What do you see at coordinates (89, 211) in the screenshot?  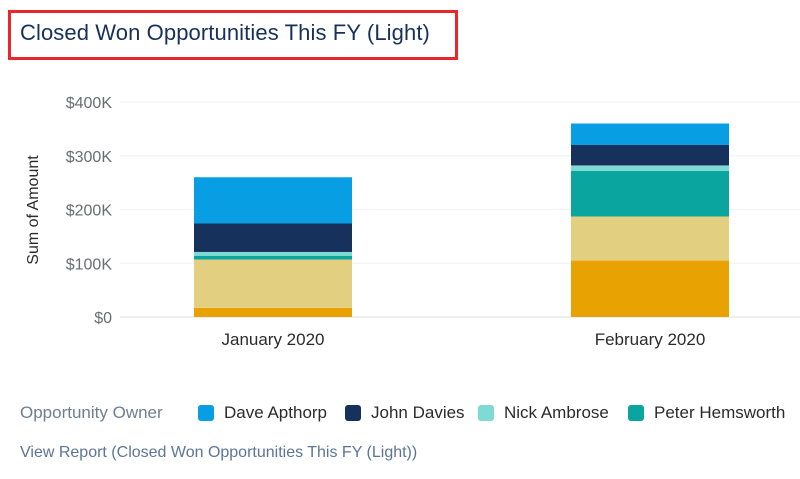 I see `y-tick-label: $200K` at bounding box center [89, 211].